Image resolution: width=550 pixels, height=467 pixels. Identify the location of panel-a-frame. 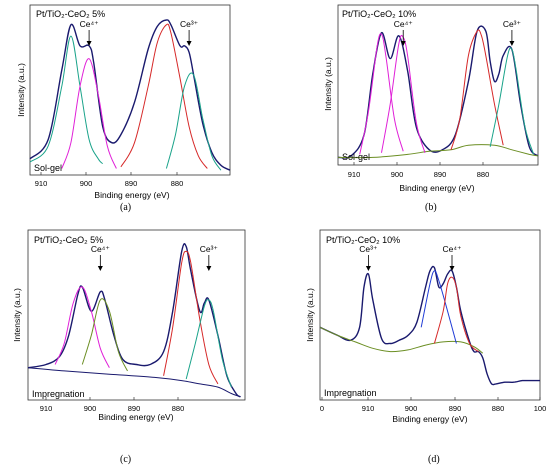
(130, 90).